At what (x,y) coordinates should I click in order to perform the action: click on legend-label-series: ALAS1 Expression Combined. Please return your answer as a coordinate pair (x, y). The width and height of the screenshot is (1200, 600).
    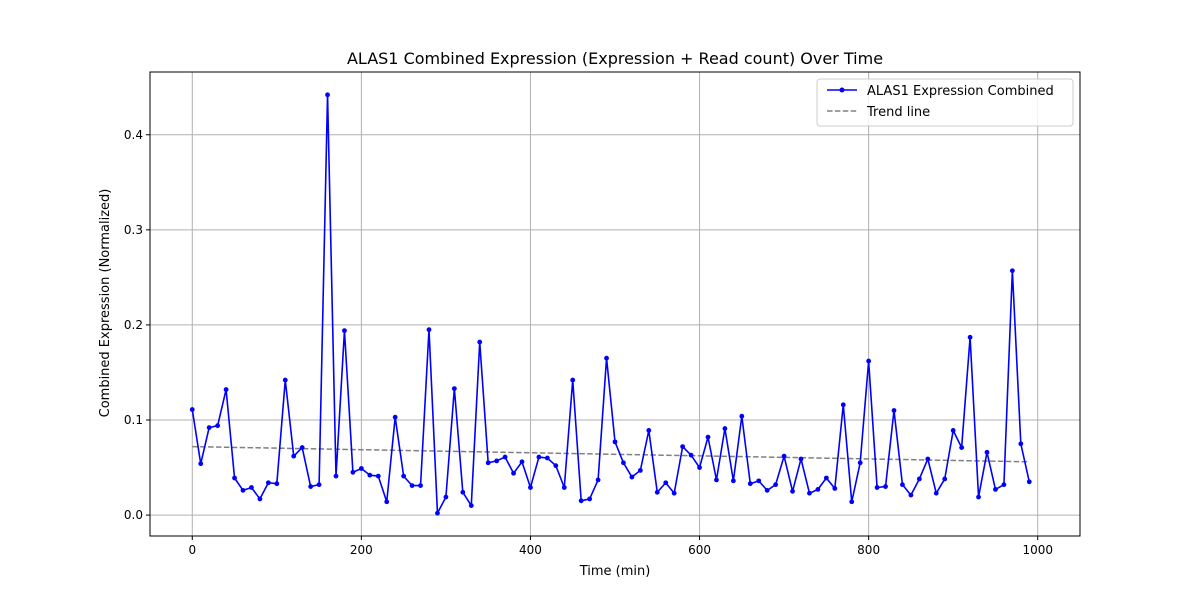
    Looking at the image, I should click on (960, 91).